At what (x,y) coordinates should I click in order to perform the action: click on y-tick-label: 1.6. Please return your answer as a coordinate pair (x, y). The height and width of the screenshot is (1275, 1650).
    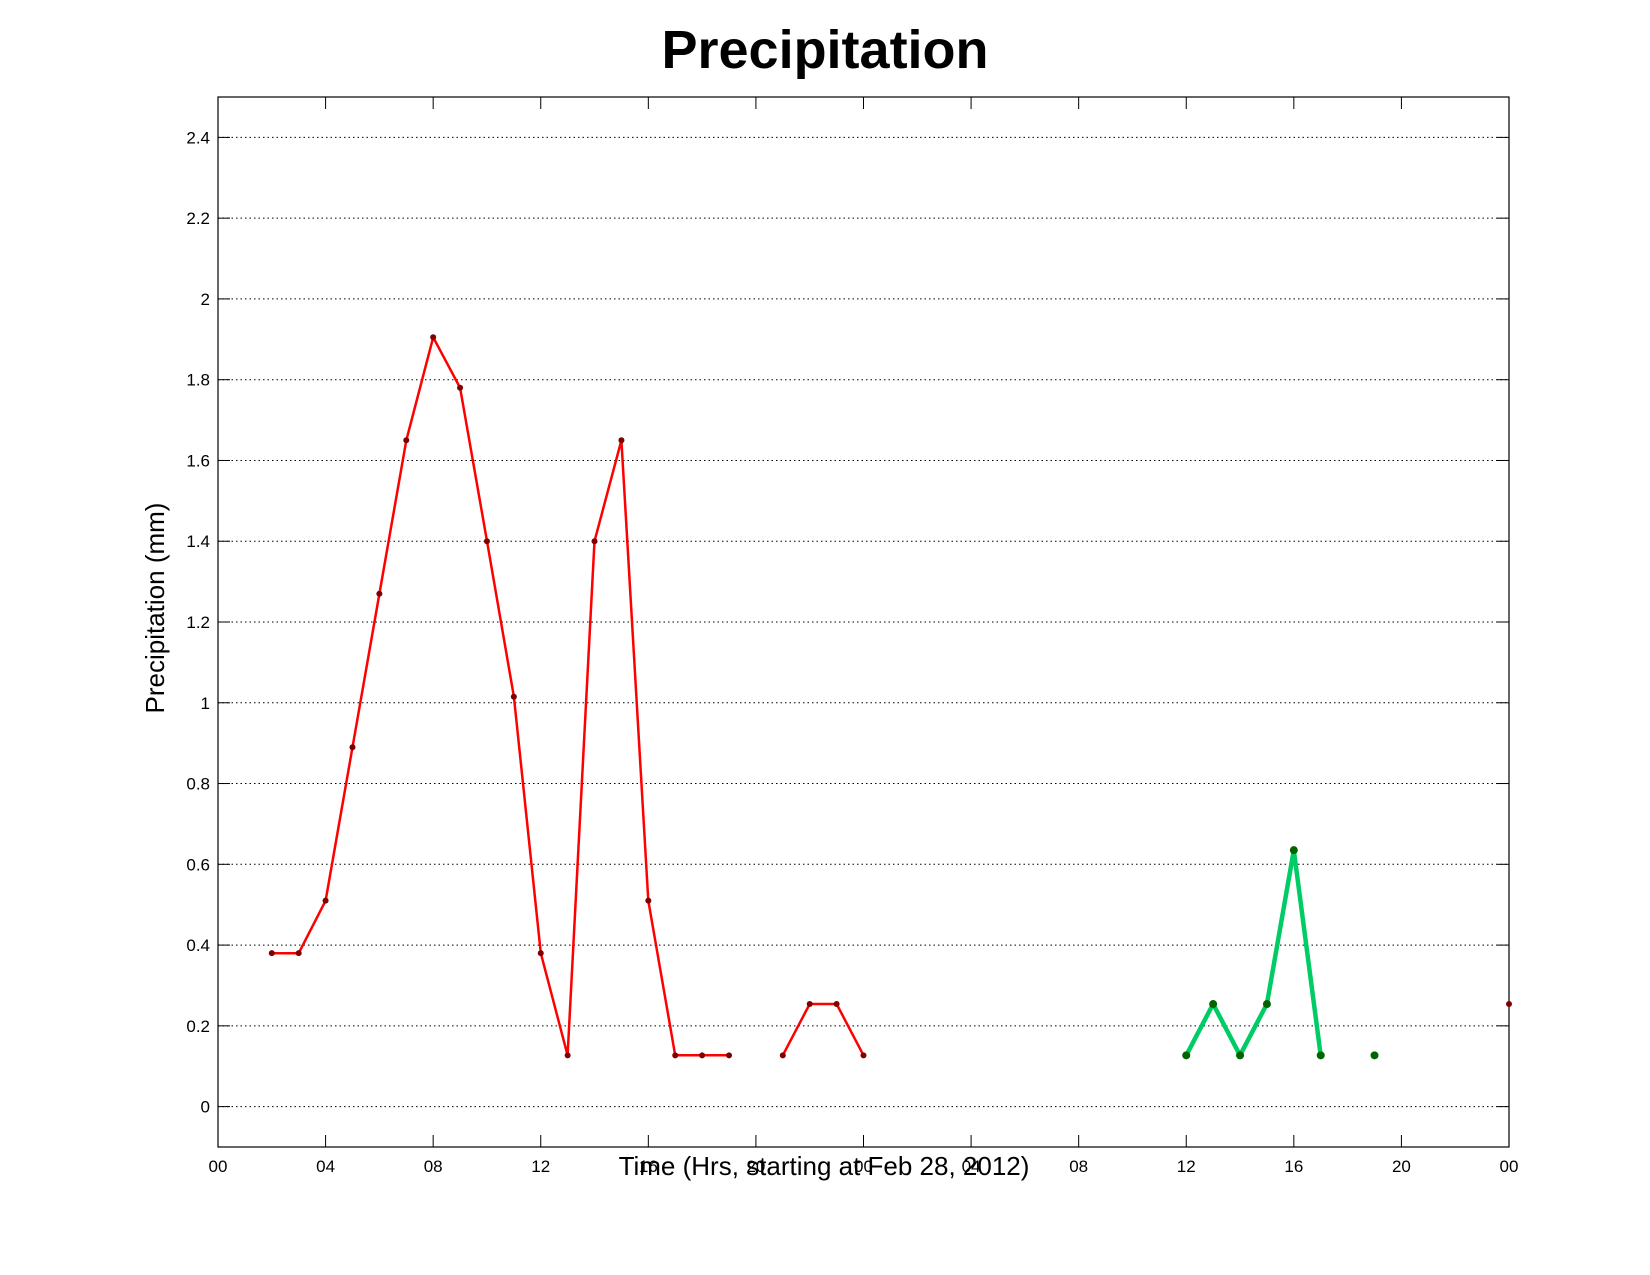
    Looking at the image, I should click on (198, 460).